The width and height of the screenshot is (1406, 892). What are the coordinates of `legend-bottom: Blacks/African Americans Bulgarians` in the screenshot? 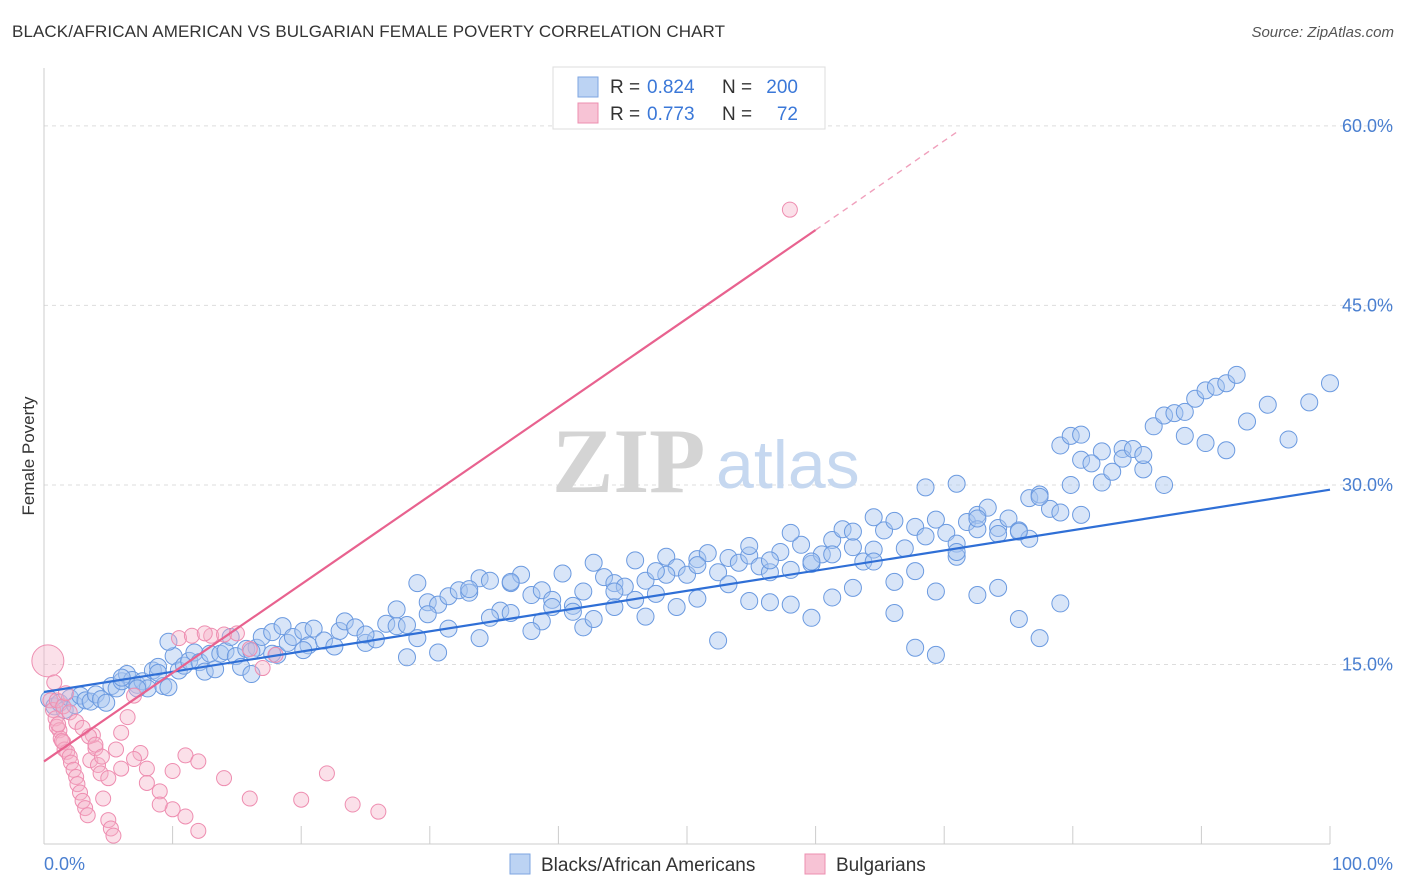 It's located at (717, 864).